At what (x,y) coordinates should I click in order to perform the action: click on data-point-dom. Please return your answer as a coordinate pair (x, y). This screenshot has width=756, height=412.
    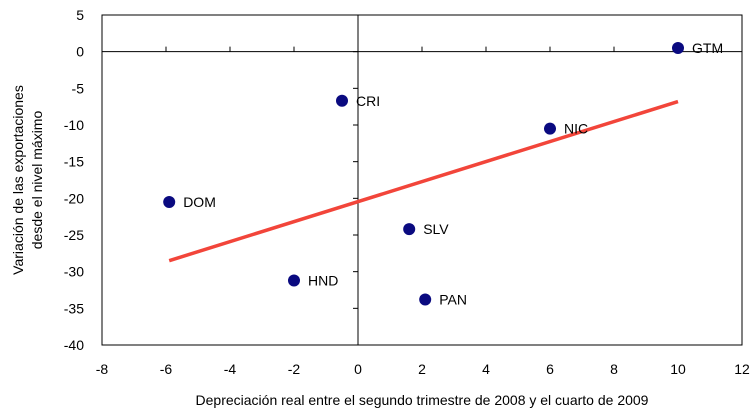
    Looking at the image, I should click on (169, 202).